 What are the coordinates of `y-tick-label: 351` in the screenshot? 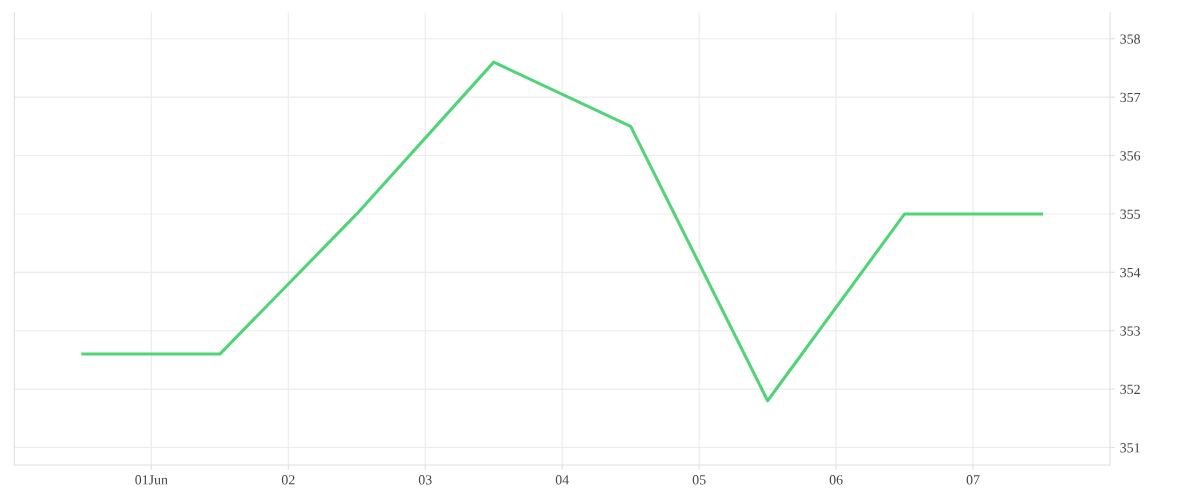 It's located at (1130, 448).